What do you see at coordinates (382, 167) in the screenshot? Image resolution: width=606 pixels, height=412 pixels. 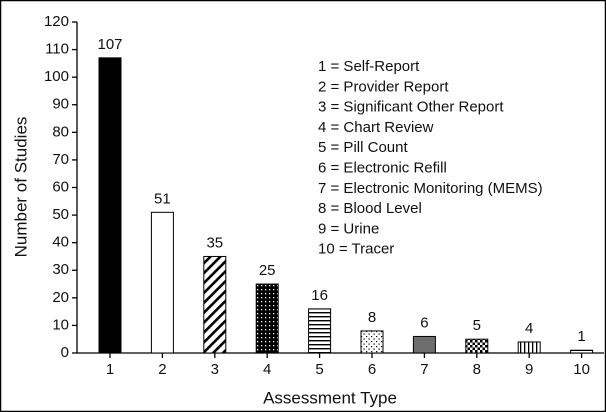 I see `legend-note: 6 = Electronic Refill` at bounding box center [382, 167].